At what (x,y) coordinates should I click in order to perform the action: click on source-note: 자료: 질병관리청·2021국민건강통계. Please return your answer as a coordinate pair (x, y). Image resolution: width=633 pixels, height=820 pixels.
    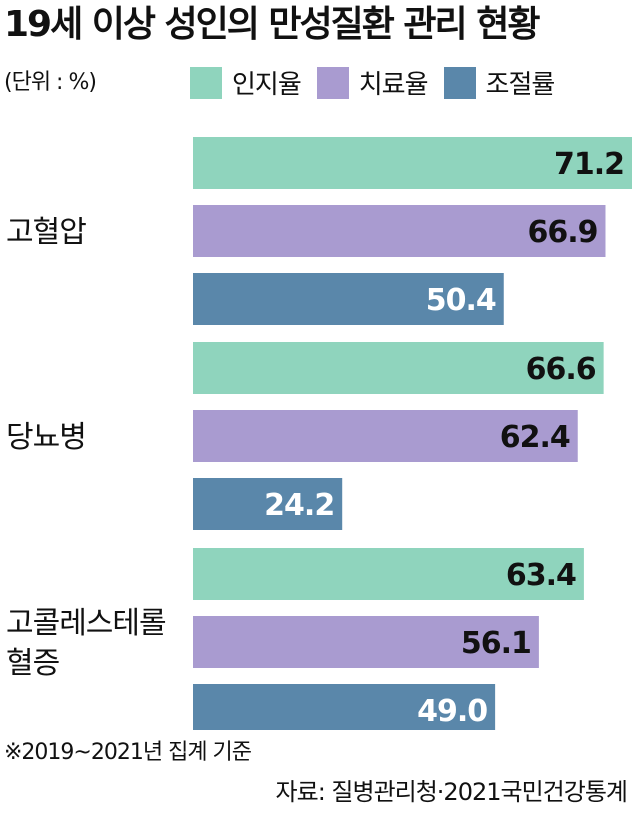
    Looking at the image, I should click on (451, 792).